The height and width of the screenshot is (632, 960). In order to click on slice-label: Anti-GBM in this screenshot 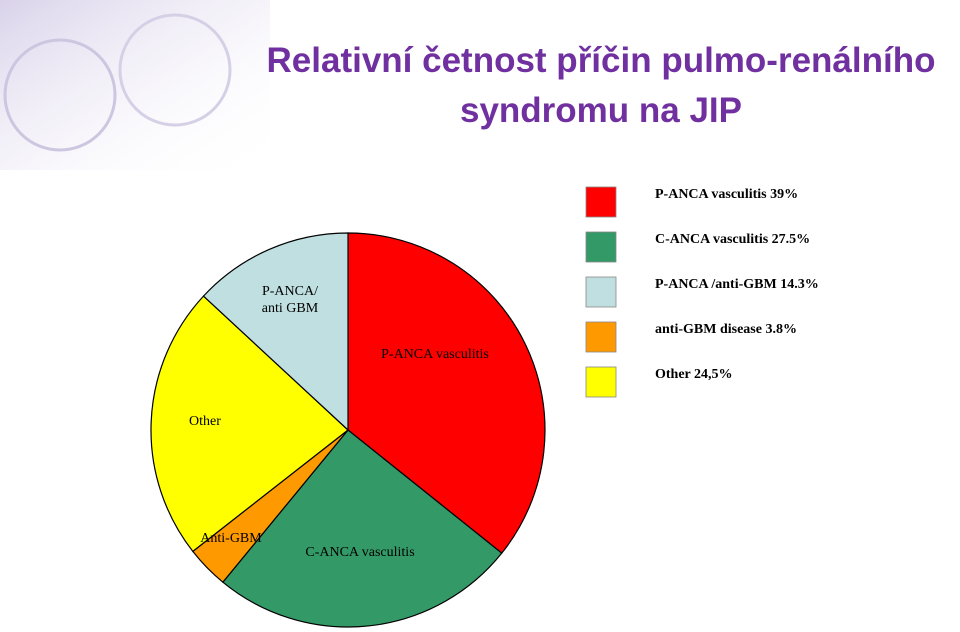, I will do `click(231, 538)`.